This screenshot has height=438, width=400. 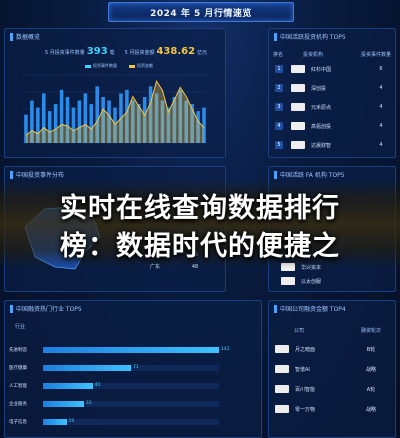 I want to click on investor-row: 4 高瓴创投 4, so click(x=332, y=126).